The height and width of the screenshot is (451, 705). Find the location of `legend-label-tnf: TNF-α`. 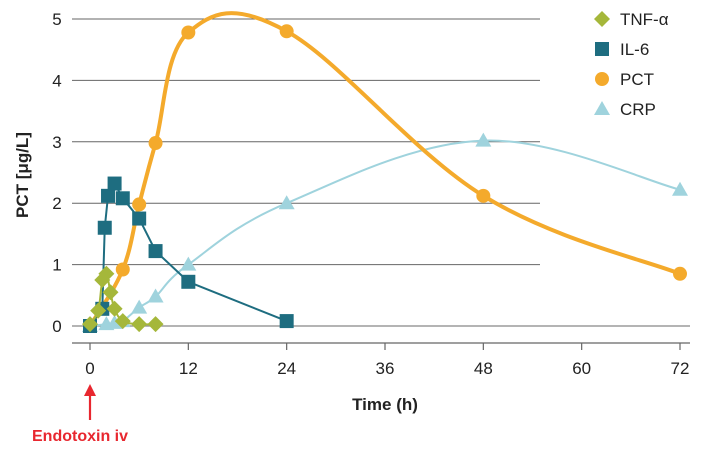

legend-label-tnf: TNF-α is located at coordinates (644, 19).